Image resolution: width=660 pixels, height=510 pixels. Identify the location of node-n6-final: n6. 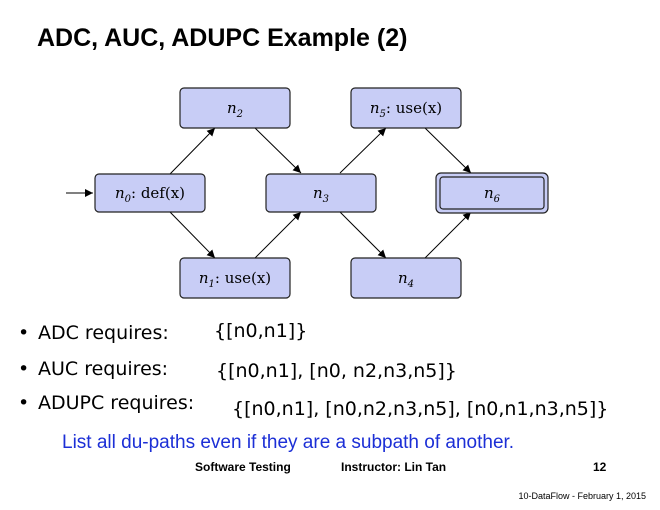
(492, 193).